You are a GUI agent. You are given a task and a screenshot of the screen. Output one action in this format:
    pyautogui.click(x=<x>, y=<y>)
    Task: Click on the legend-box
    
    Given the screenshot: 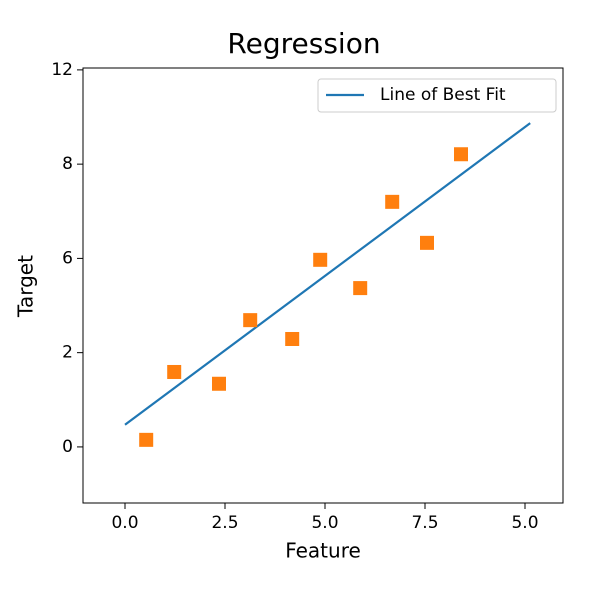 What is the action you would take?
    pyautogui.click(x=437, y=95)
    